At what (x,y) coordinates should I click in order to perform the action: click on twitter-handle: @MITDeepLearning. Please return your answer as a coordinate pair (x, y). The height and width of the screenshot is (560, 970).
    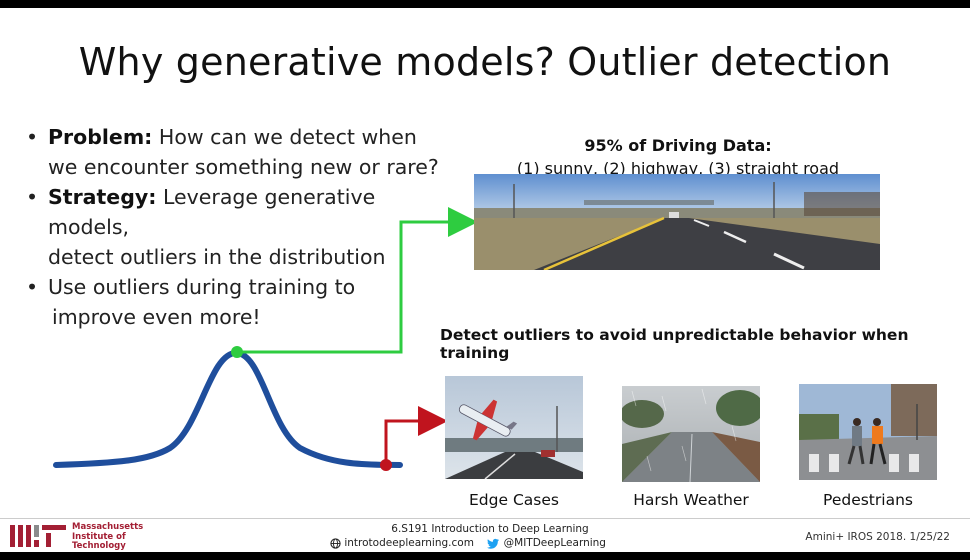
    Looking at the image, I should click on (554, 543).